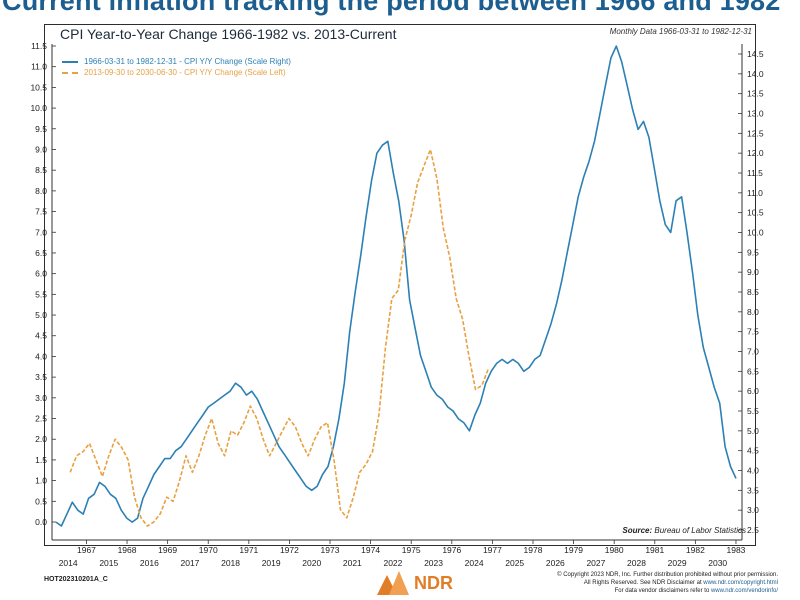 The height and width of the screenshot is (600, 800). Describe the element at coordinates (595, 563) in the screenshot. I see `bottom-axis-tick-label: 2027` at that location.